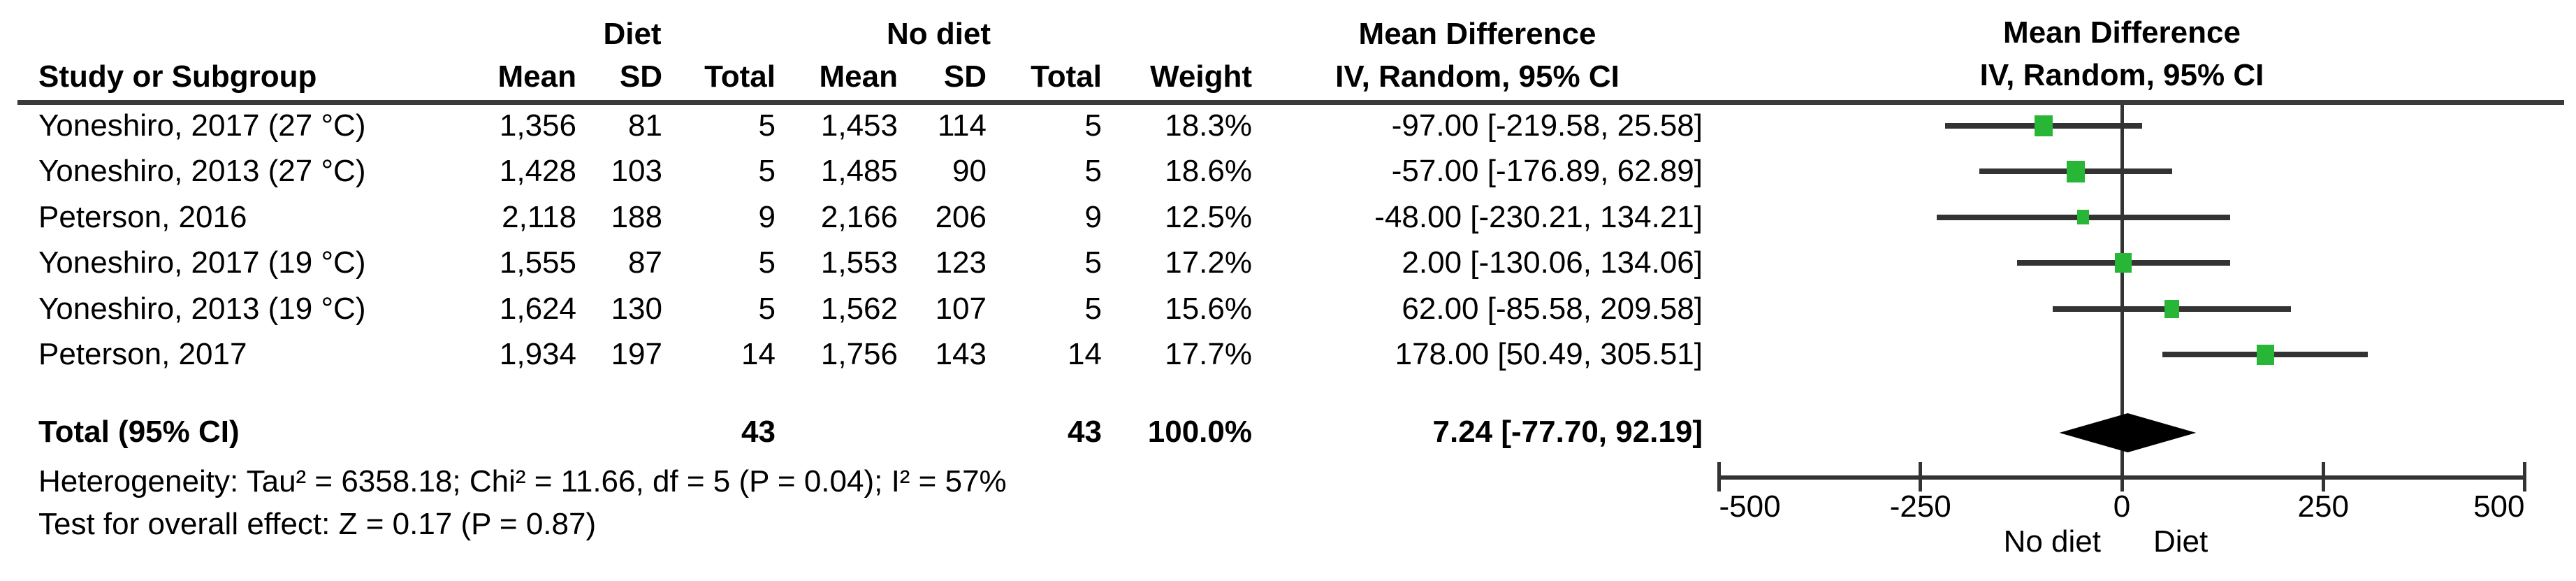 Image resolution: width=2576 pixels, height=581 pixels. What do you see at coordinates (758, 353) in the screenshot?
I see `diet-total-cell: 14` at bounding box center [758, 353].